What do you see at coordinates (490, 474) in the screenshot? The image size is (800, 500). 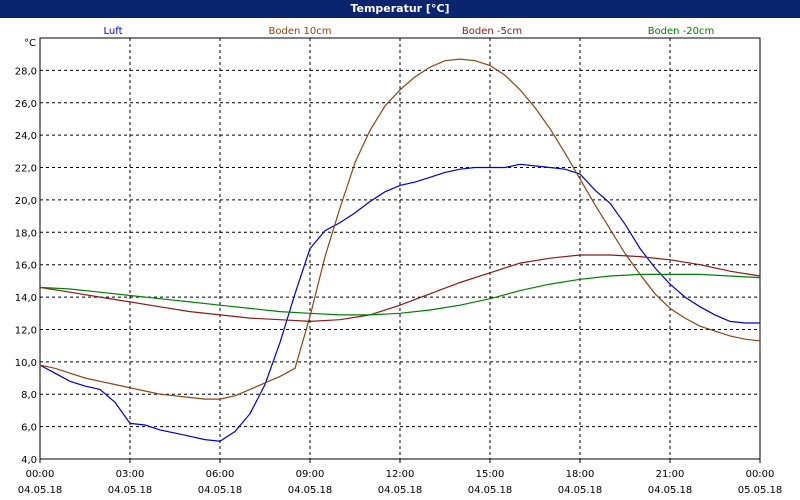 I see `x-tick-time: 15:00` at bounding box center [490, 474].